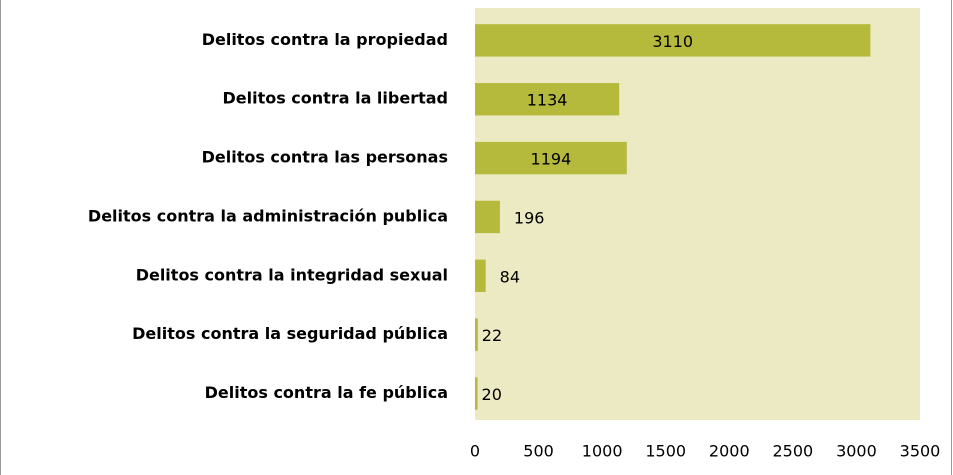 The image size is (953, 475). I want to click on y-tick-label: Delitos contra la integridad sexual, so click(292, 274).